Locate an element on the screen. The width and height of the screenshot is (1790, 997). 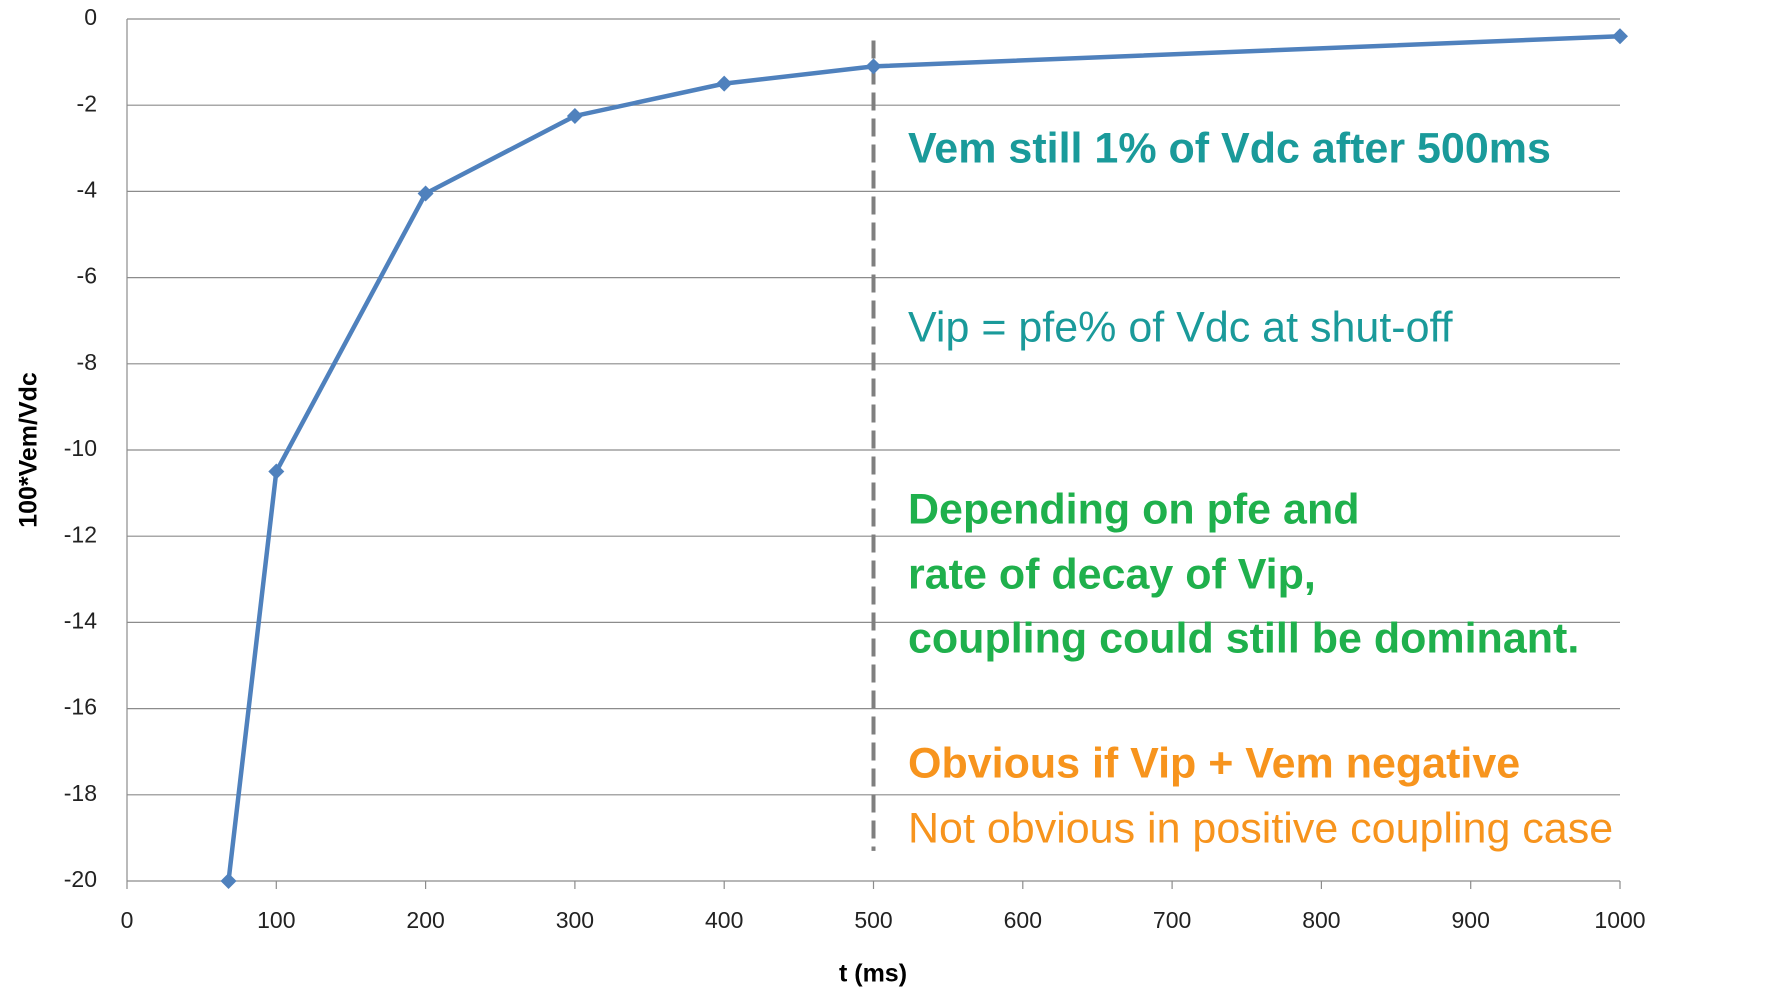
annotation: Vip = pfe% of Vdc at shut-off is located at coordinates (1181, 327).